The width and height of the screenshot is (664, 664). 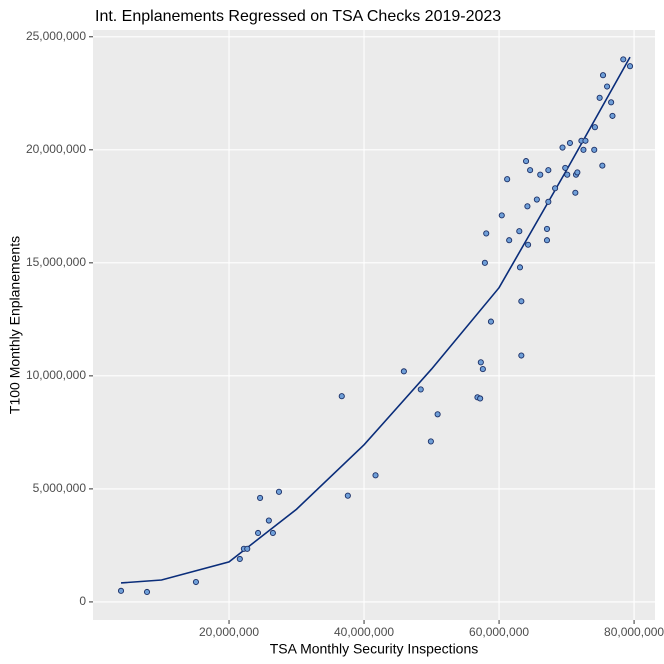 I want to click on y-tick-label: 25,000,000, so click(x=56, y=36).